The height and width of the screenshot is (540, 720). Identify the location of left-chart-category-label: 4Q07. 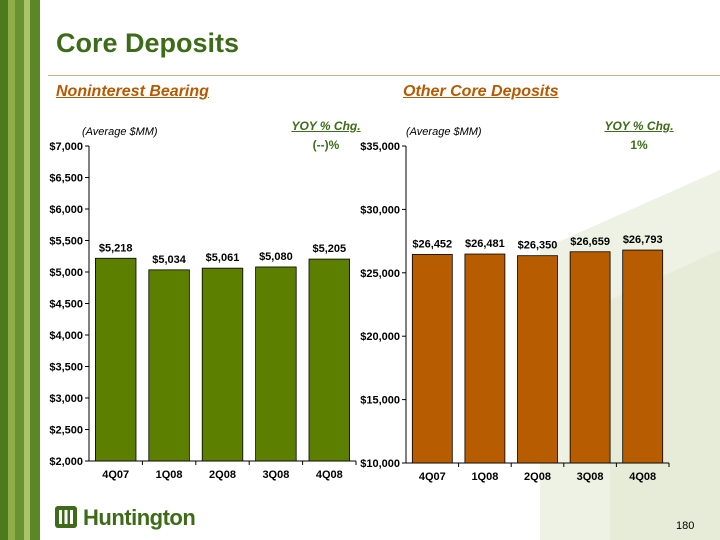
(115, 475).